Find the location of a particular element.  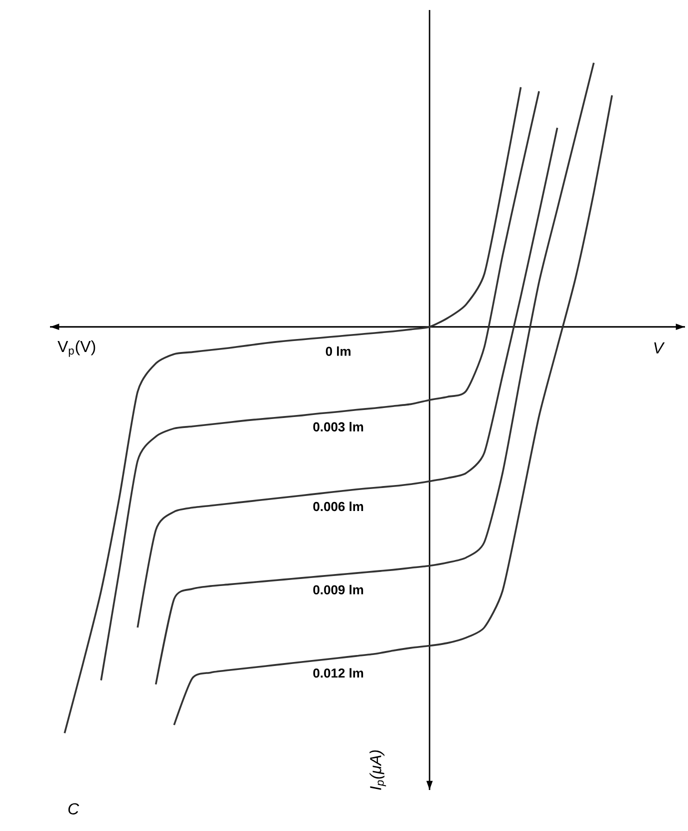

series-label: 0.009 lm is located at coordinates (338, 589).